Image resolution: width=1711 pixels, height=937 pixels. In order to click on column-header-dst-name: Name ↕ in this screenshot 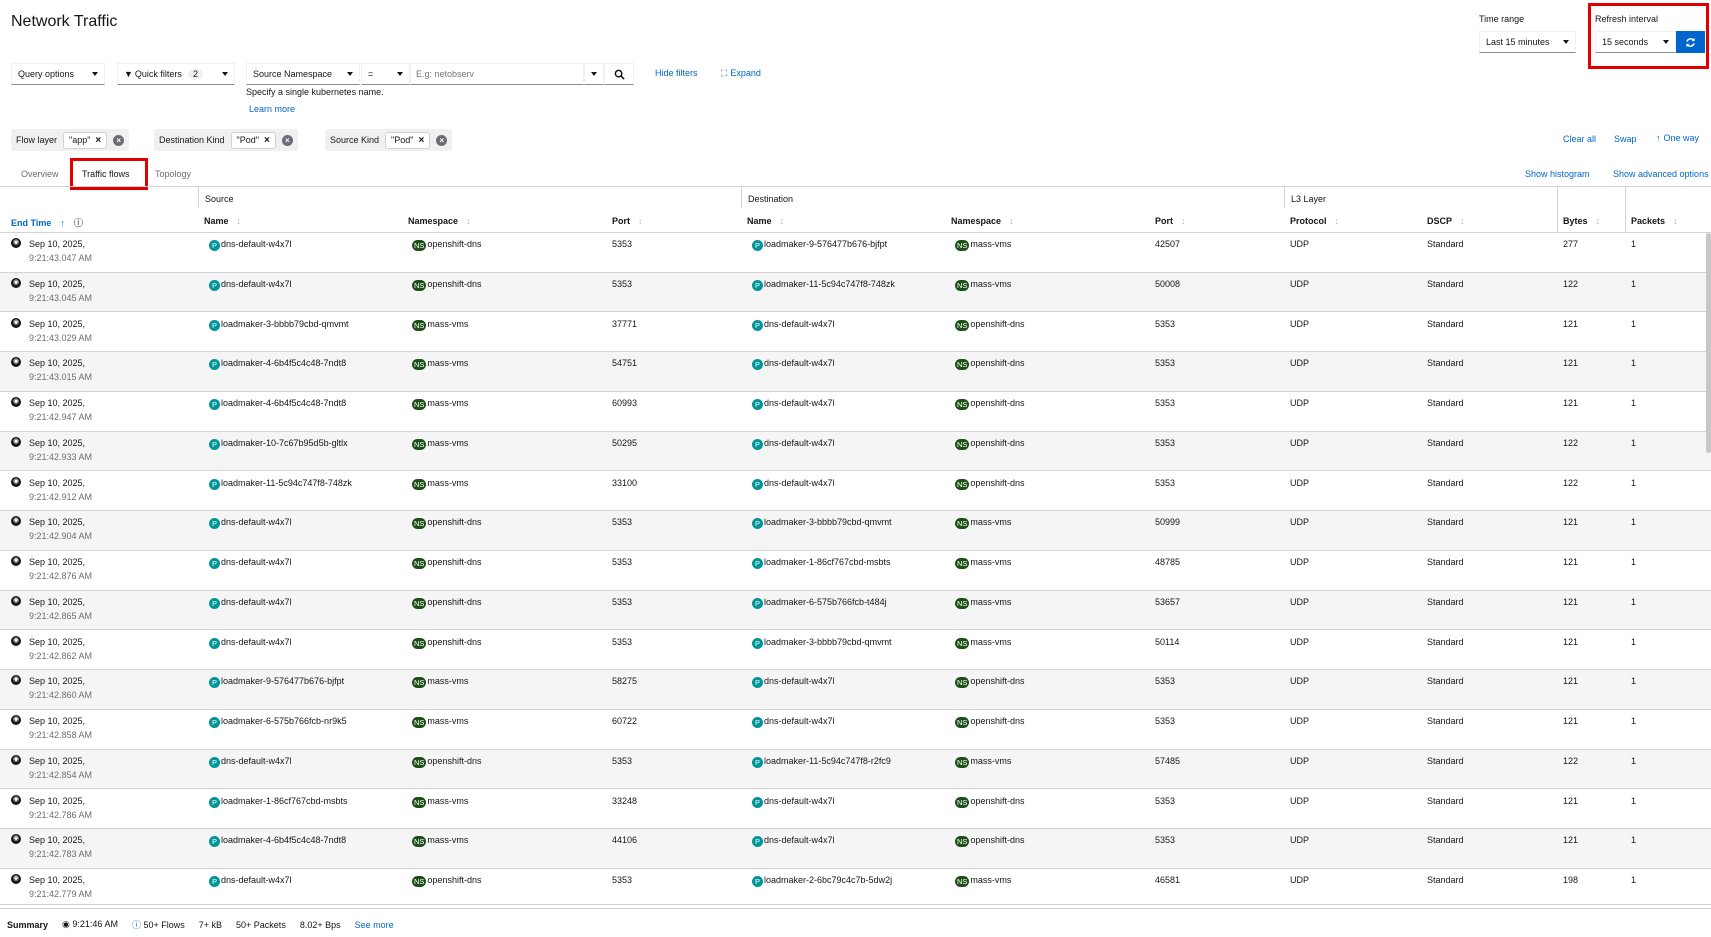, I will do `click(765, 221)`.